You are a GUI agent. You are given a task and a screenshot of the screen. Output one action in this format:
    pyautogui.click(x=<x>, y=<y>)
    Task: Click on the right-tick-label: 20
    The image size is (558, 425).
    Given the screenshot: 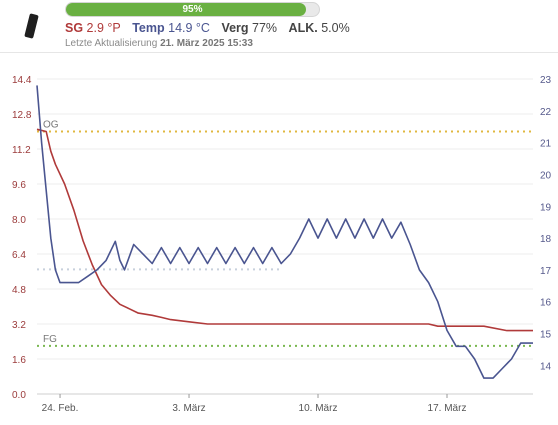 What is the action you would take?
    pyautogui.click(x=546, y=175)
    